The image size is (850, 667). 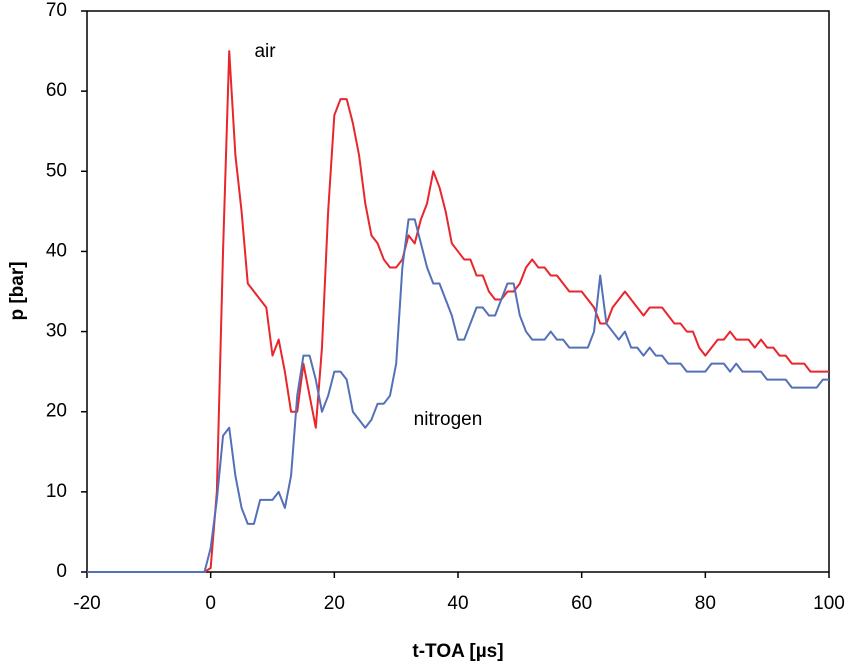 I want to click on x-axis-title: t-TOA [µs], so click(x=457, y=651).